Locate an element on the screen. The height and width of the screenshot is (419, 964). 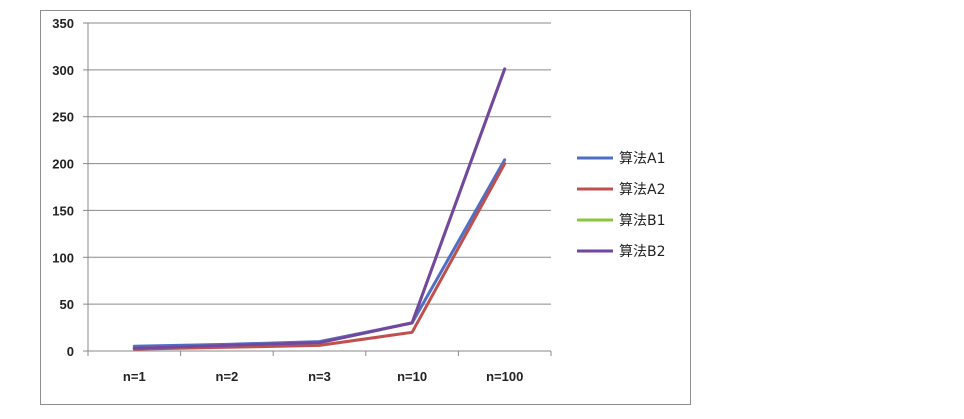
legend-label: 算法A1 is located at coordinates (642, 159).